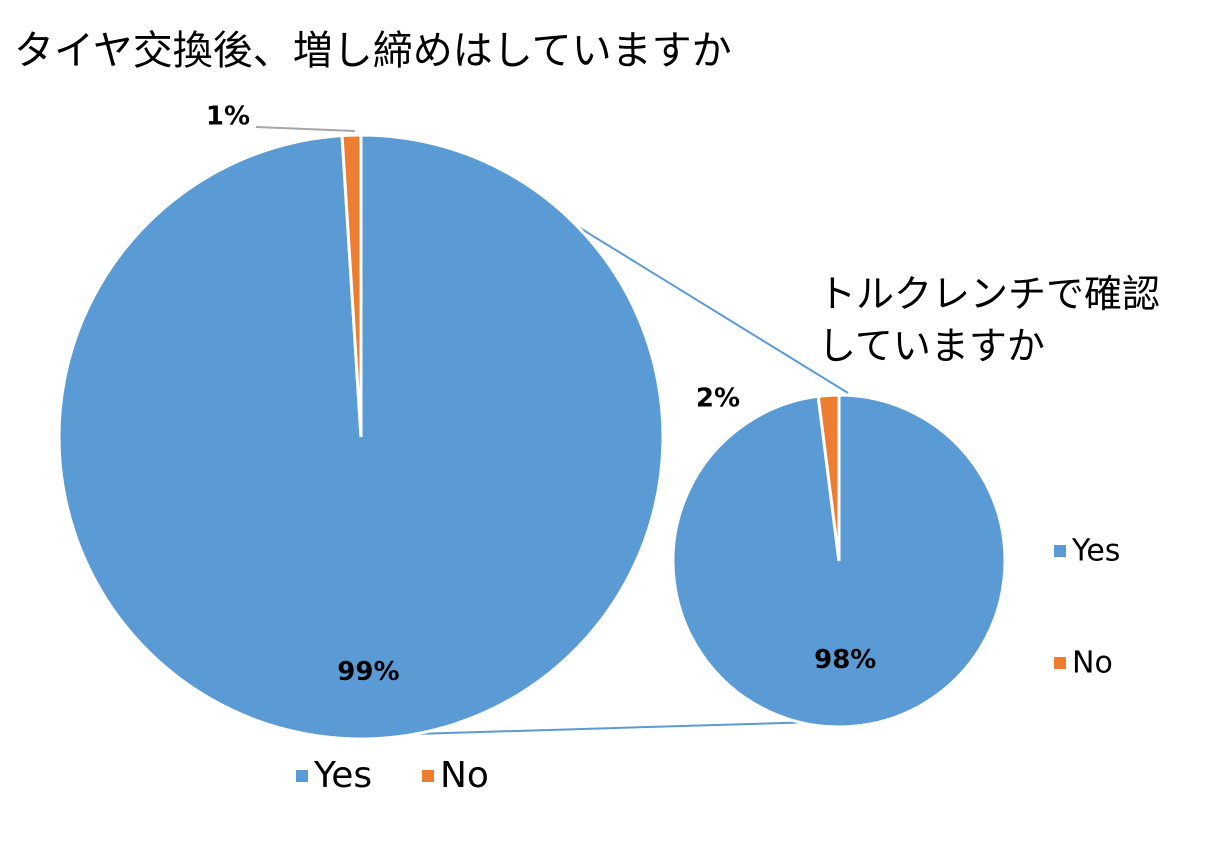  Describe the element at coordinates (373, 51) in the screenshot. I see `chart-title: タイヤ交換後、増し締めはしていますか` at that location.